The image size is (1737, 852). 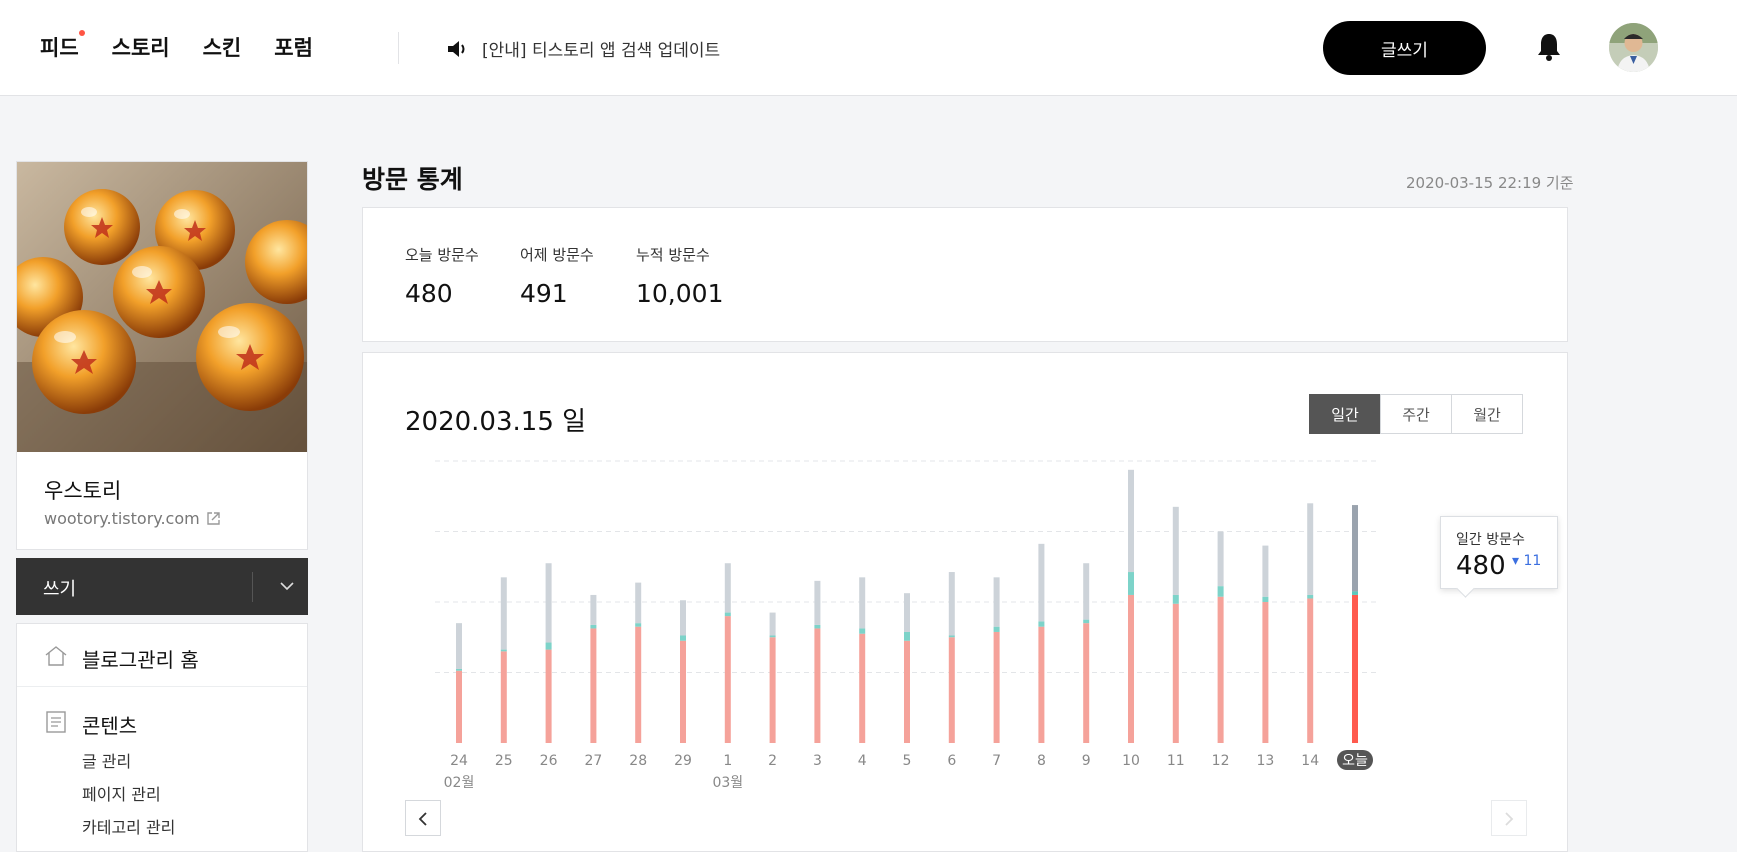 I want to click on tooltip-delta-value: 11, so click(x=1532, y=561).